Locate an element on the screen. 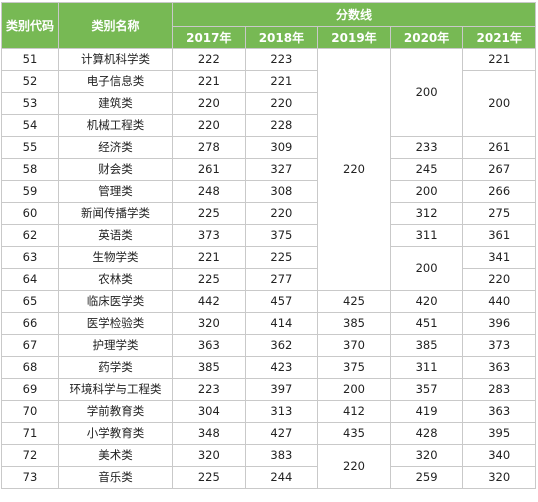  cell-2021: 266 is located at coordinates (499, 191).